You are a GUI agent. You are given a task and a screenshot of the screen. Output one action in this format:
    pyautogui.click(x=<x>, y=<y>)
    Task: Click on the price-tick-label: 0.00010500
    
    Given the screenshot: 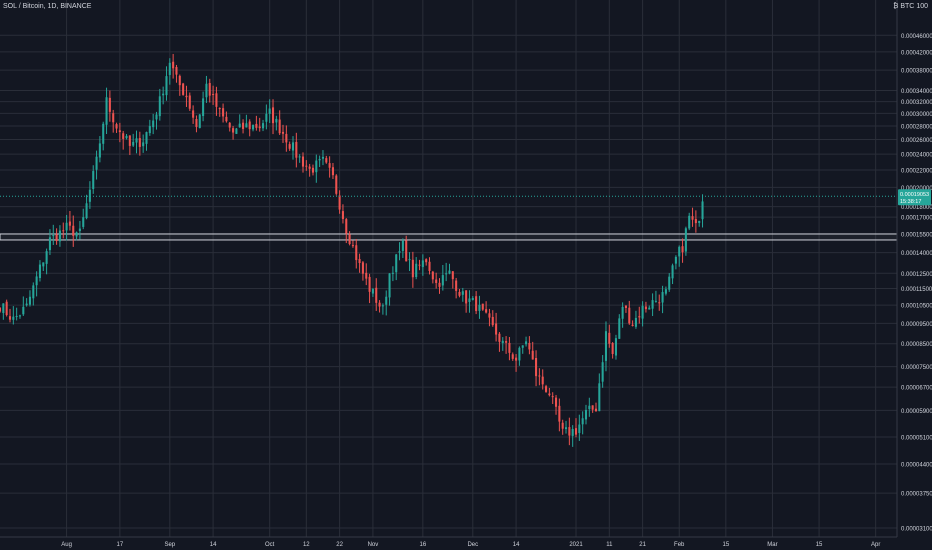 What is the action you would take?
    pyautogui.click(x=916, y=307)
    